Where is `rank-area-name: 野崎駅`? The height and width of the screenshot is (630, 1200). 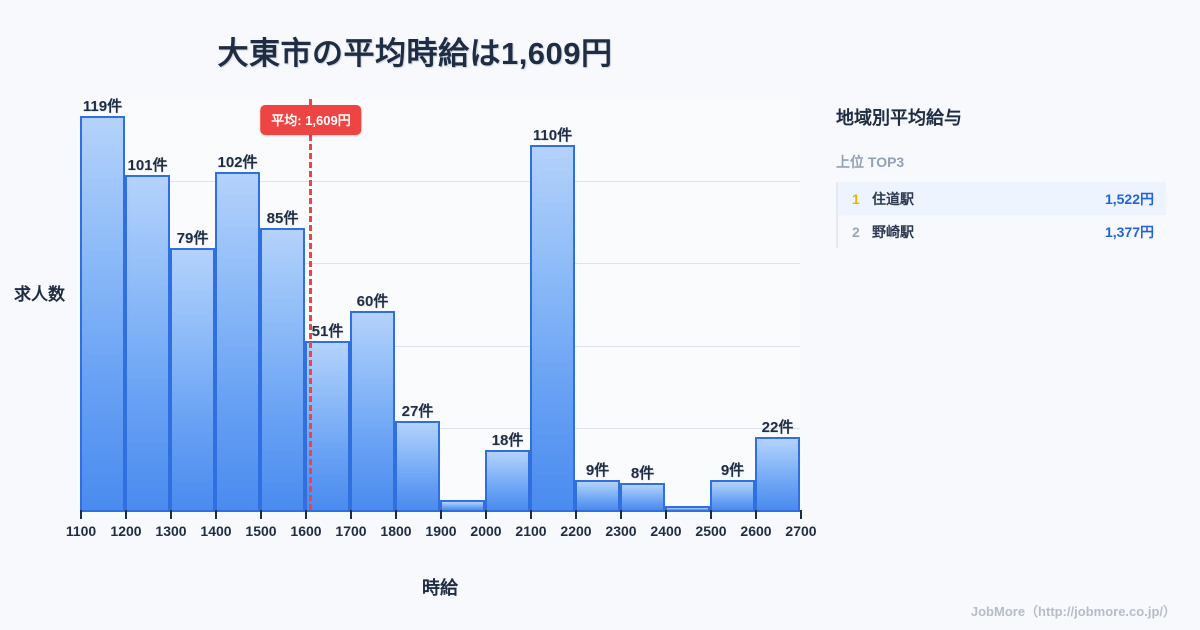
rank-area-name: 野崎駅 is located at coordinates (893, 231).